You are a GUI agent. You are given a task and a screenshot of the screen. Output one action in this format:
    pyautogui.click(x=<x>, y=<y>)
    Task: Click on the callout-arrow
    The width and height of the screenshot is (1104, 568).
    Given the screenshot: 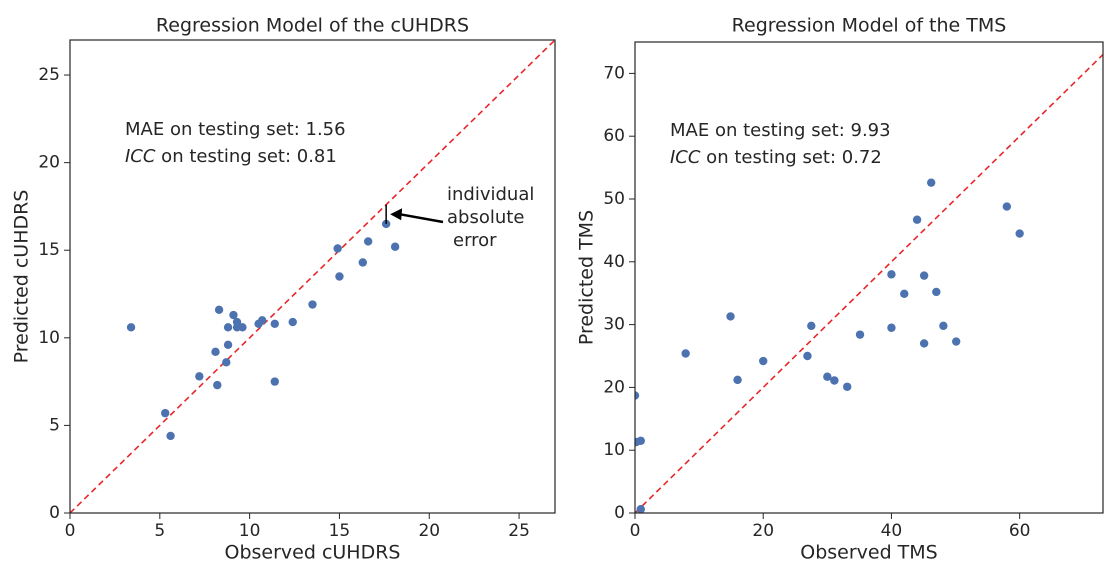 What is the action you would take?
    pyautogui.click(x=421, y=218)
    